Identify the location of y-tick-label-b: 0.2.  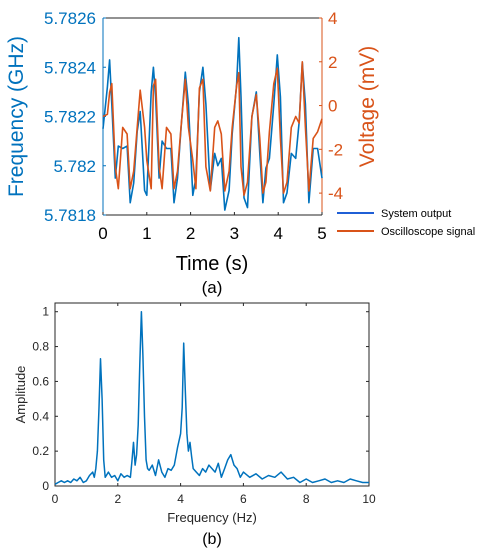
(40, 451).